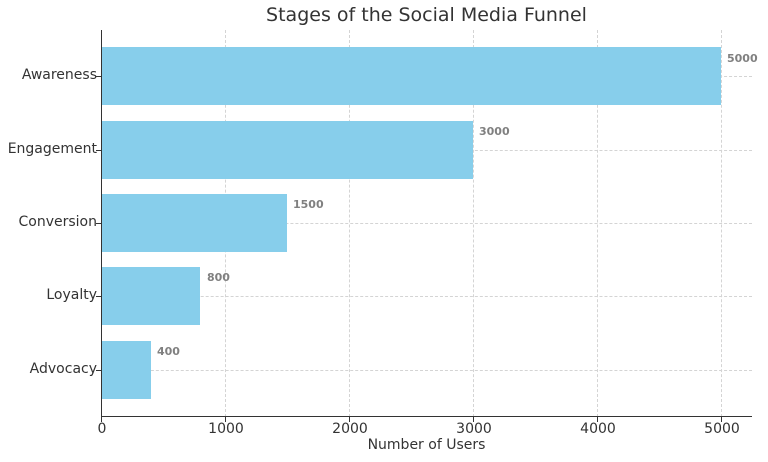 Image resolution: width=768 pixels, height=462 pixels. I want to click on gridline-y-conversion, so click(426, 223).